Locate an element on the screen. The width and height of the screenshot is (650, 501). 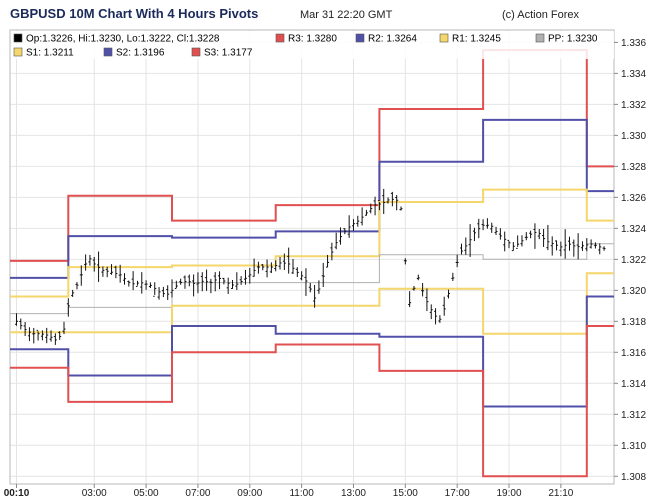
y-tick-label: 1.322 is located at coordinates (633, 260).